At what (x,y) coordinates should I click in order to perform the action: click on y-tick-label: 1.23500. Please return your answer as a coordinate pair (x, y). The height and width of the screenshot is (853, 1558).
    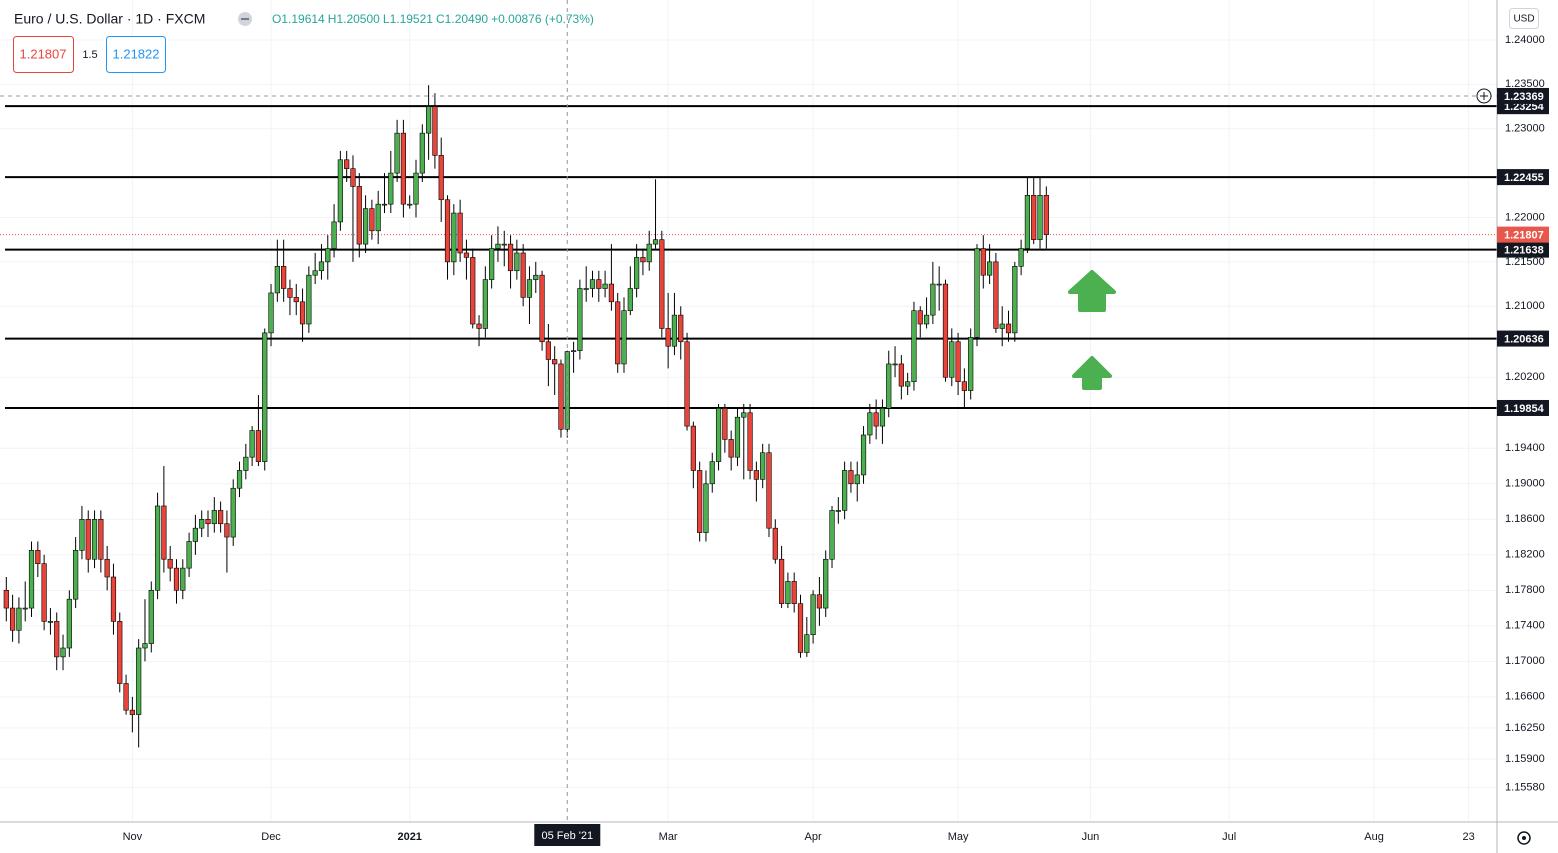
    Looking at the image, I should click on (1525, 84).